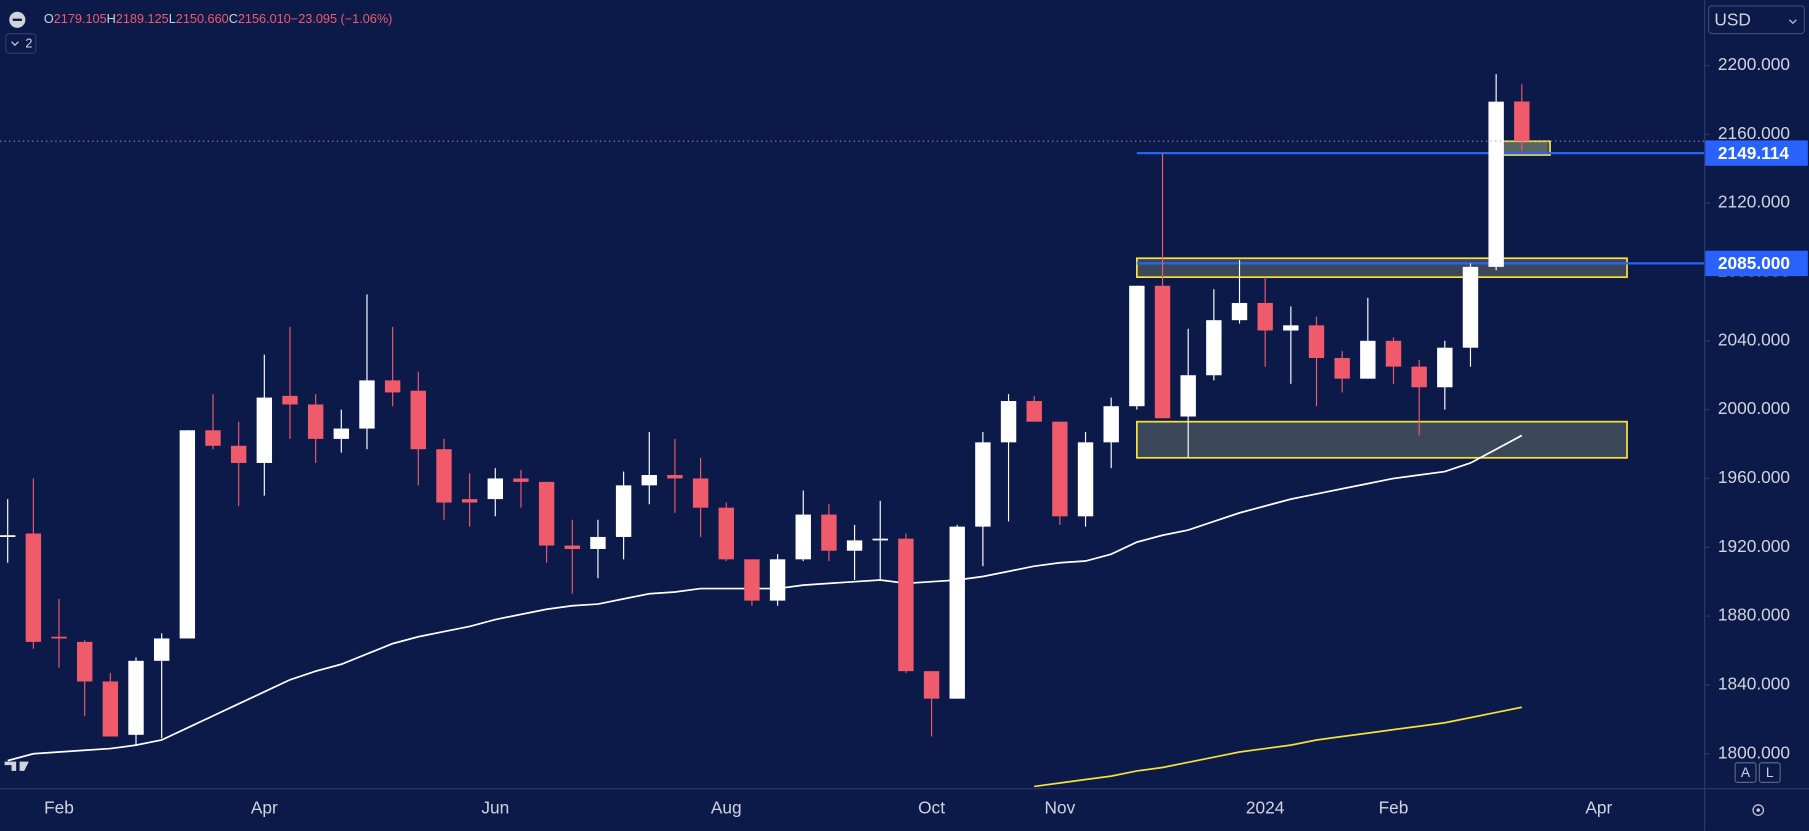  What do you see at coordinates (1754, 546) in the screenshot?
I see `y-tick-label: 1920.000` at bounding box center [1754, 546].